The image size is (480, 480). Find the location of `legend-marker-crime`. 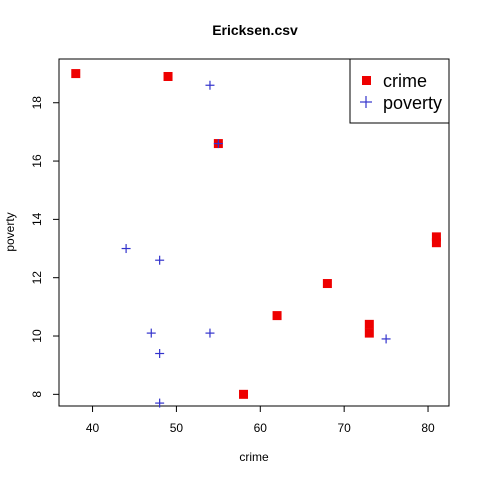

legend-marker-crime is located at coordinates (366, 80).